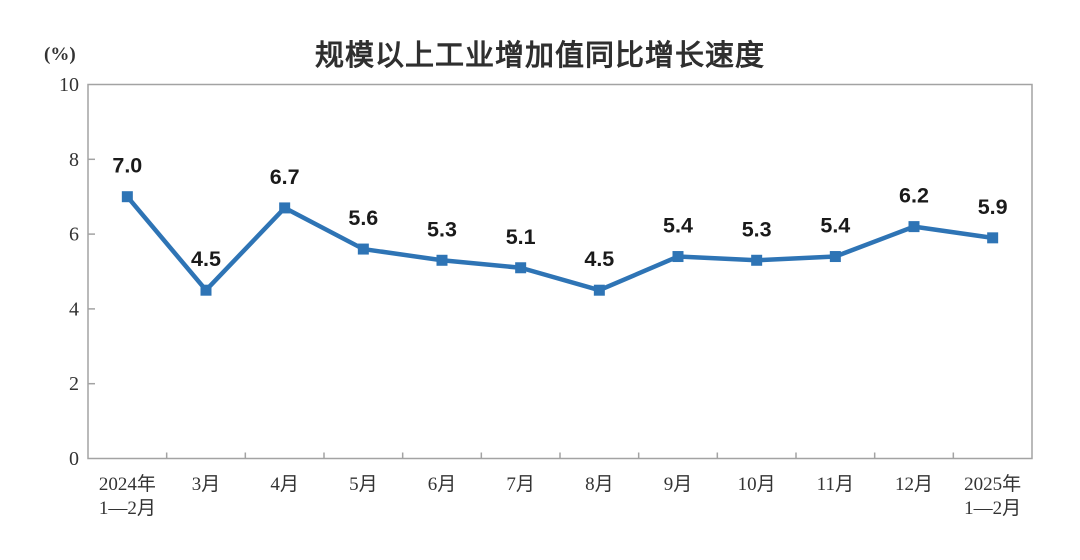  Describe the element at coordinates (835, 484) in the screenshot. I see `x-tick-label: 11月` at that location.